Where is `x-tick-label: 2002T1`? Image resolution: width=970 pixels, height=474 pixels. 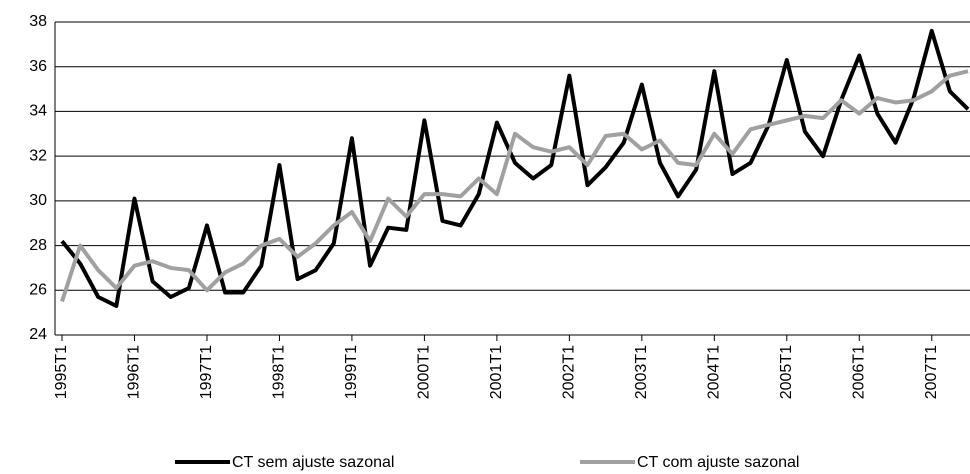
x-tick-label: 2002T1 is located at coordinates (569, 372).